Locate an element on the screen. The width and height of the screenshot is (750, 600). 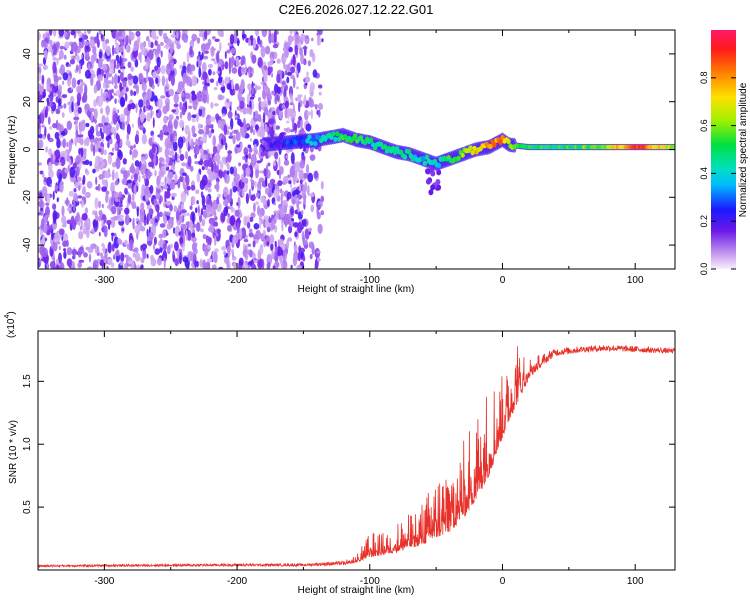
colorbar-tick-label: 0.0 is located at coordinates (704, 269).